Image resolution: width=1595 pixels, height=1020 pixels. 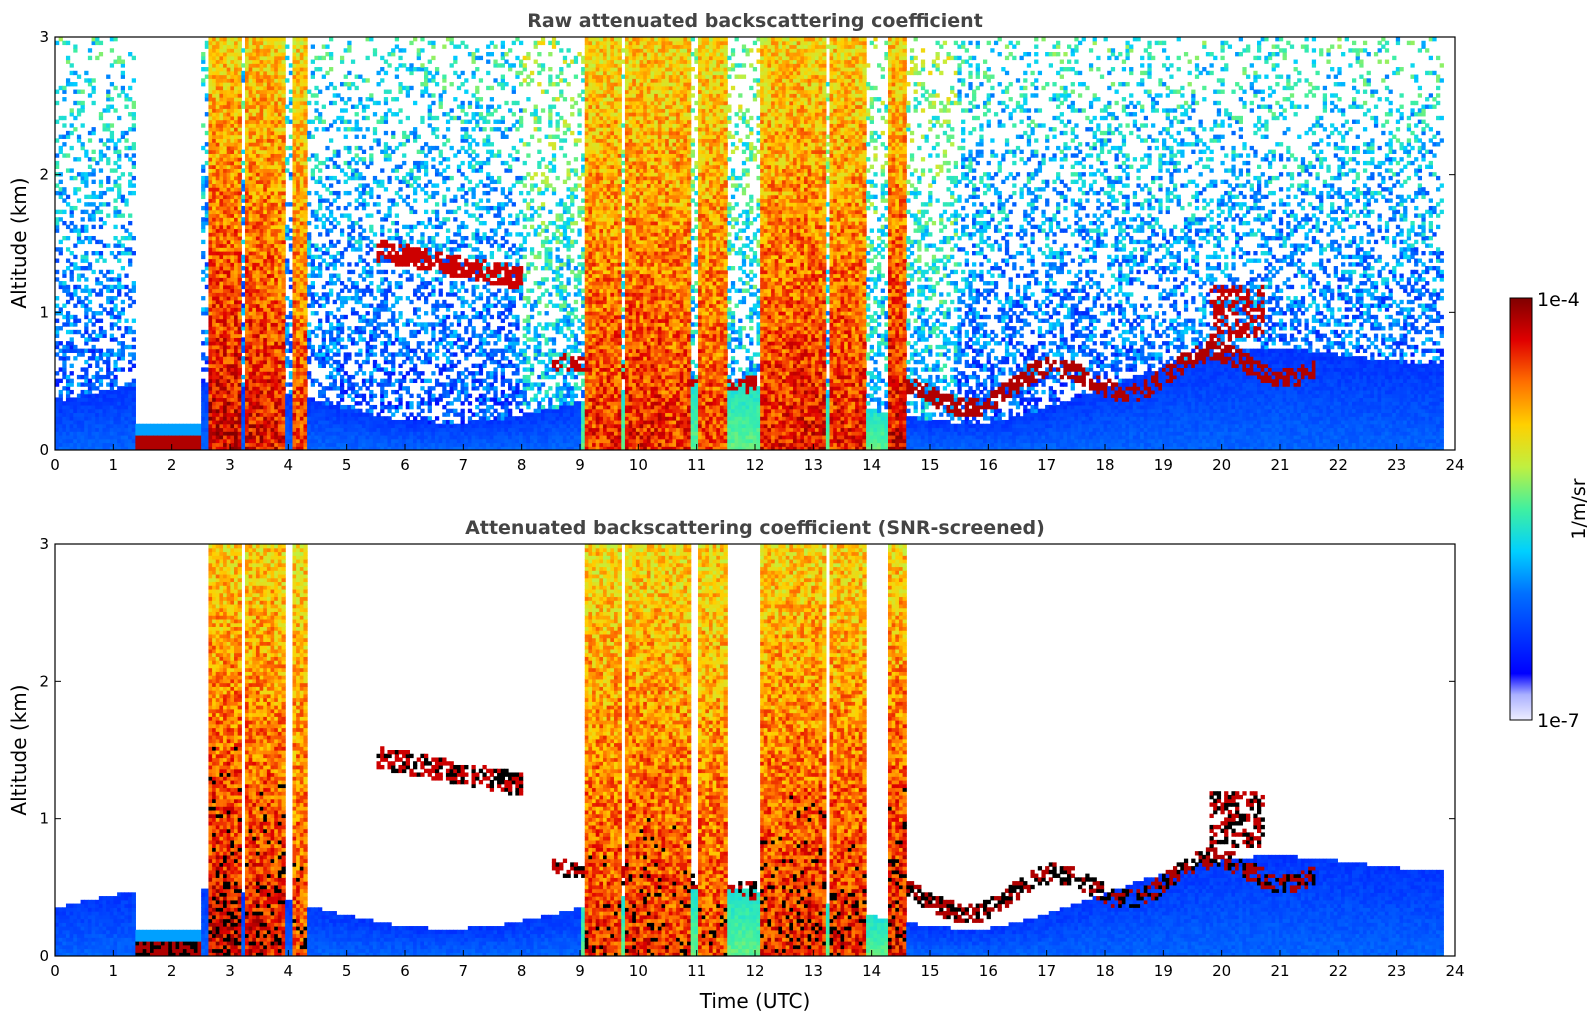 I want to click on colorbar-max-label: 1e-4, so click(x=1558, y=300).